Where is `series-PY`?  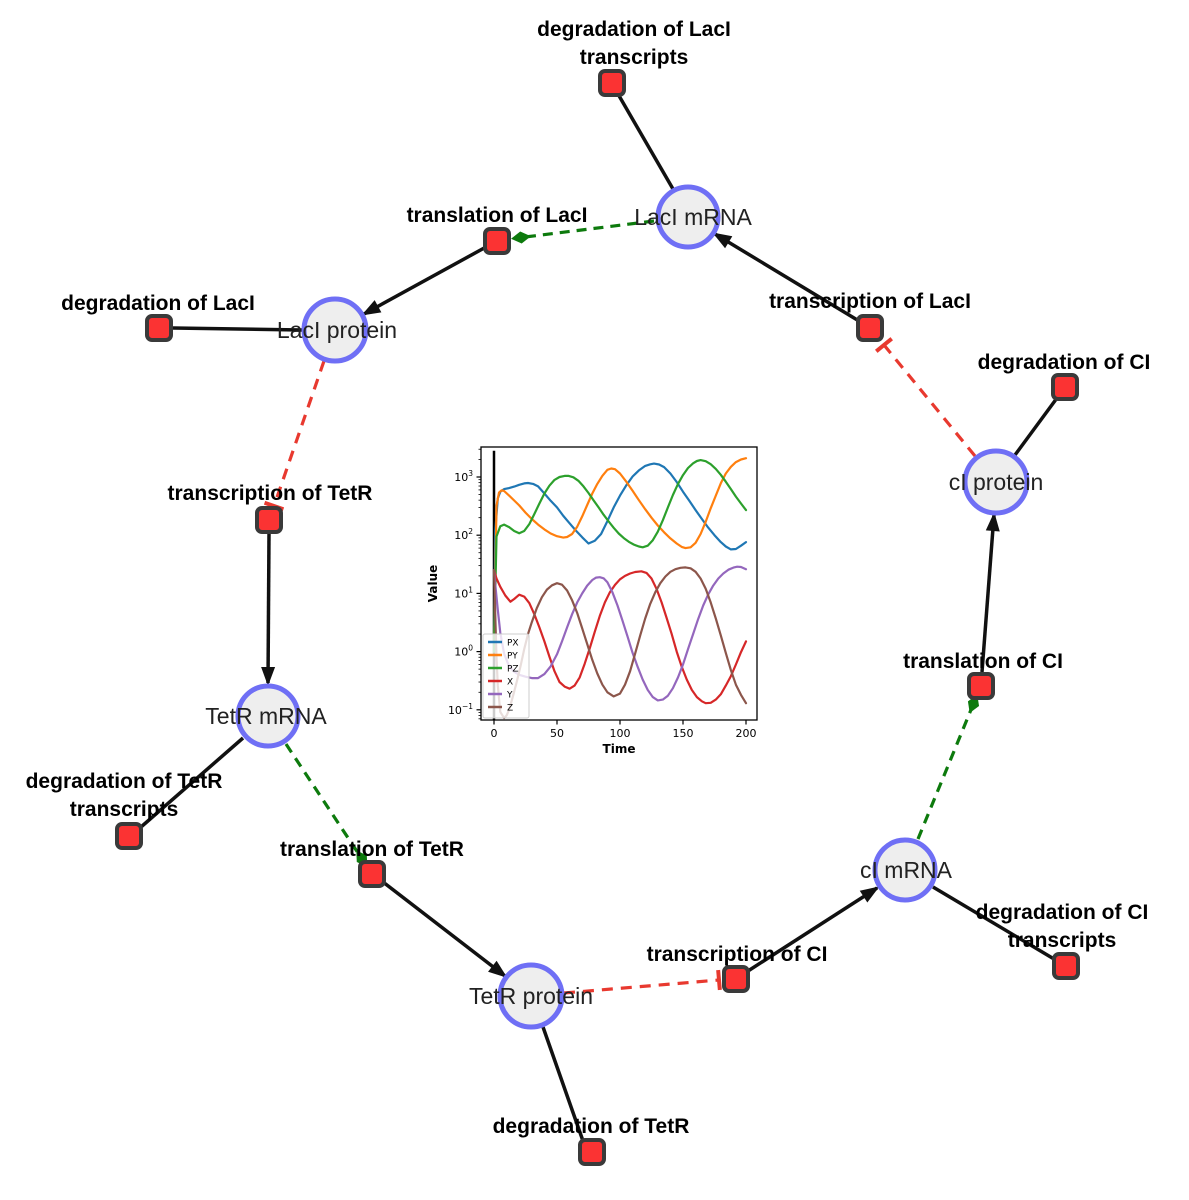
series-PY is located at coordinates (620, 555).